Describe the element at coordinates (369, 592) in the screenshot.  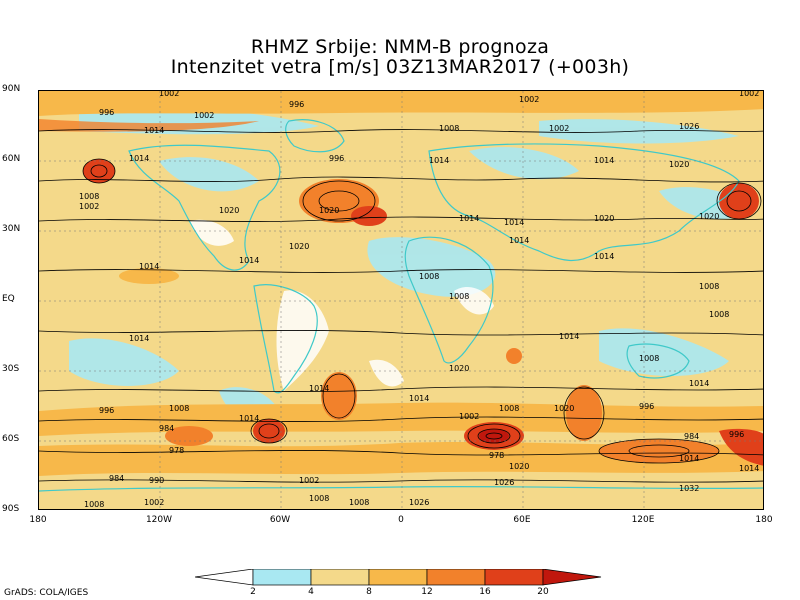
I see `colorbar-tick-label: 8` at that location.